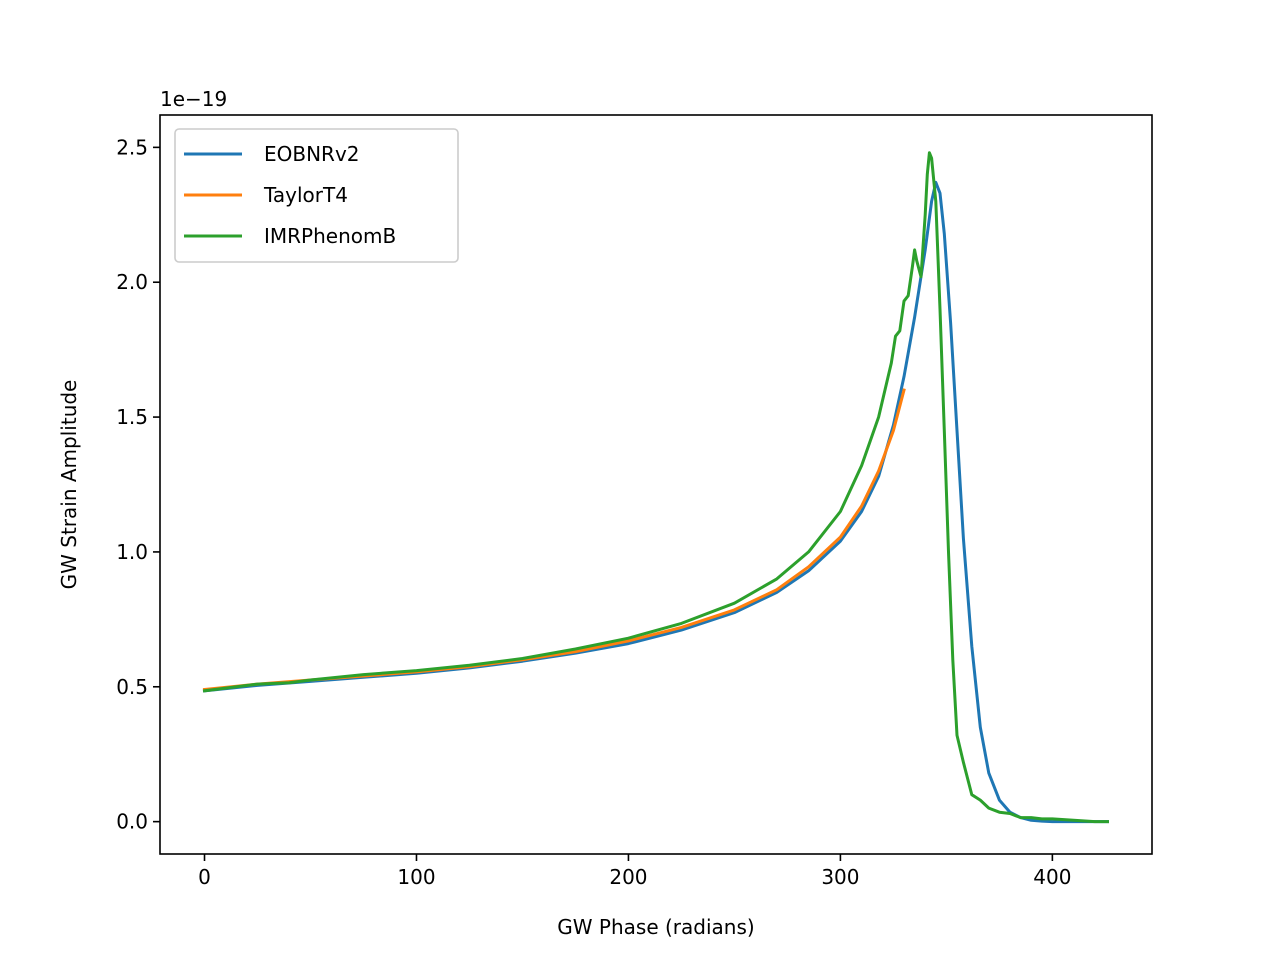 The width and height of the screenshot is (1280, 960). I want to click on y-tick-label: 1.0, so click(132, 552).